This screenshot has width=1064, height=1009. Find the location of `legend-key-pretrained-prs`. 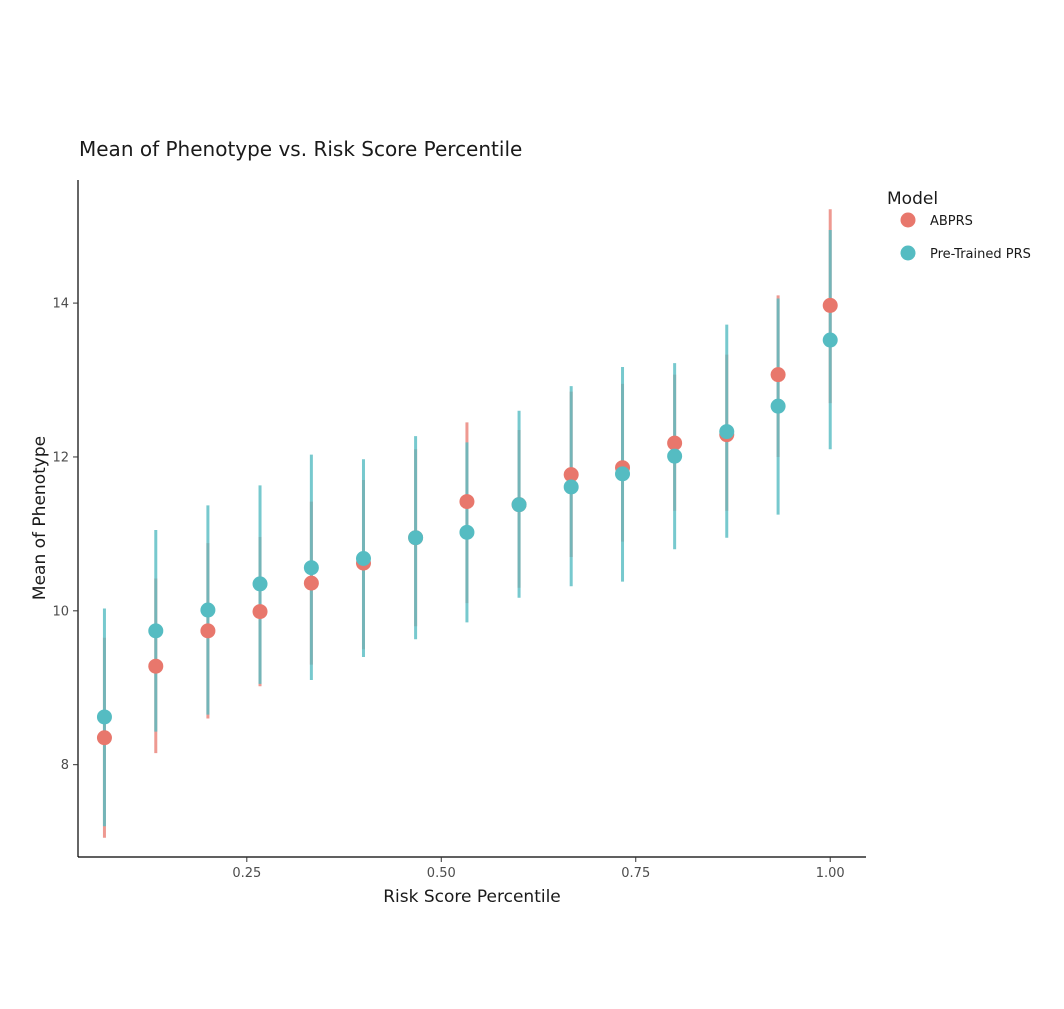

legend-key-pretrained-prs is located at coordinates (908, 253).